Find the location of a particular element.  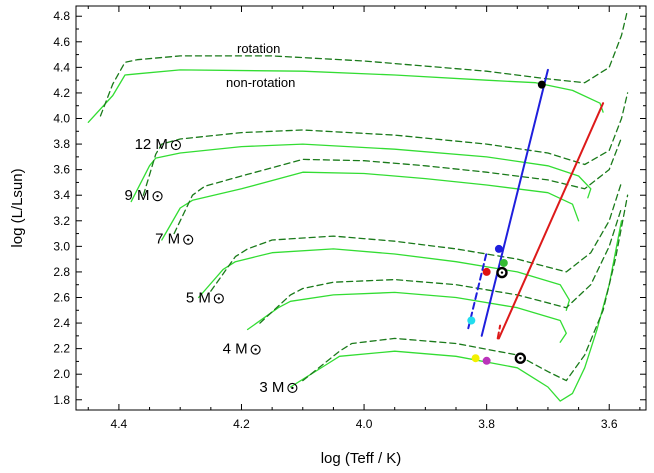

x-tick-label: 3.6 is located at coordinates (609, 424).